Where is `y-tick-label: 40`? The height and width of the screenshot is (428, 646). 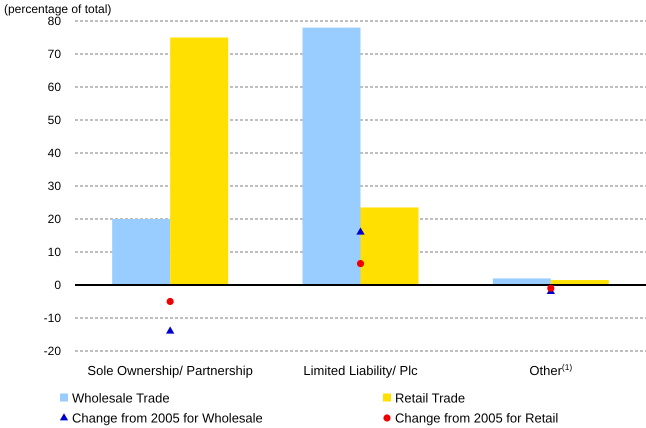
y-tick-label: 40 is located at coordinates (55, 153).